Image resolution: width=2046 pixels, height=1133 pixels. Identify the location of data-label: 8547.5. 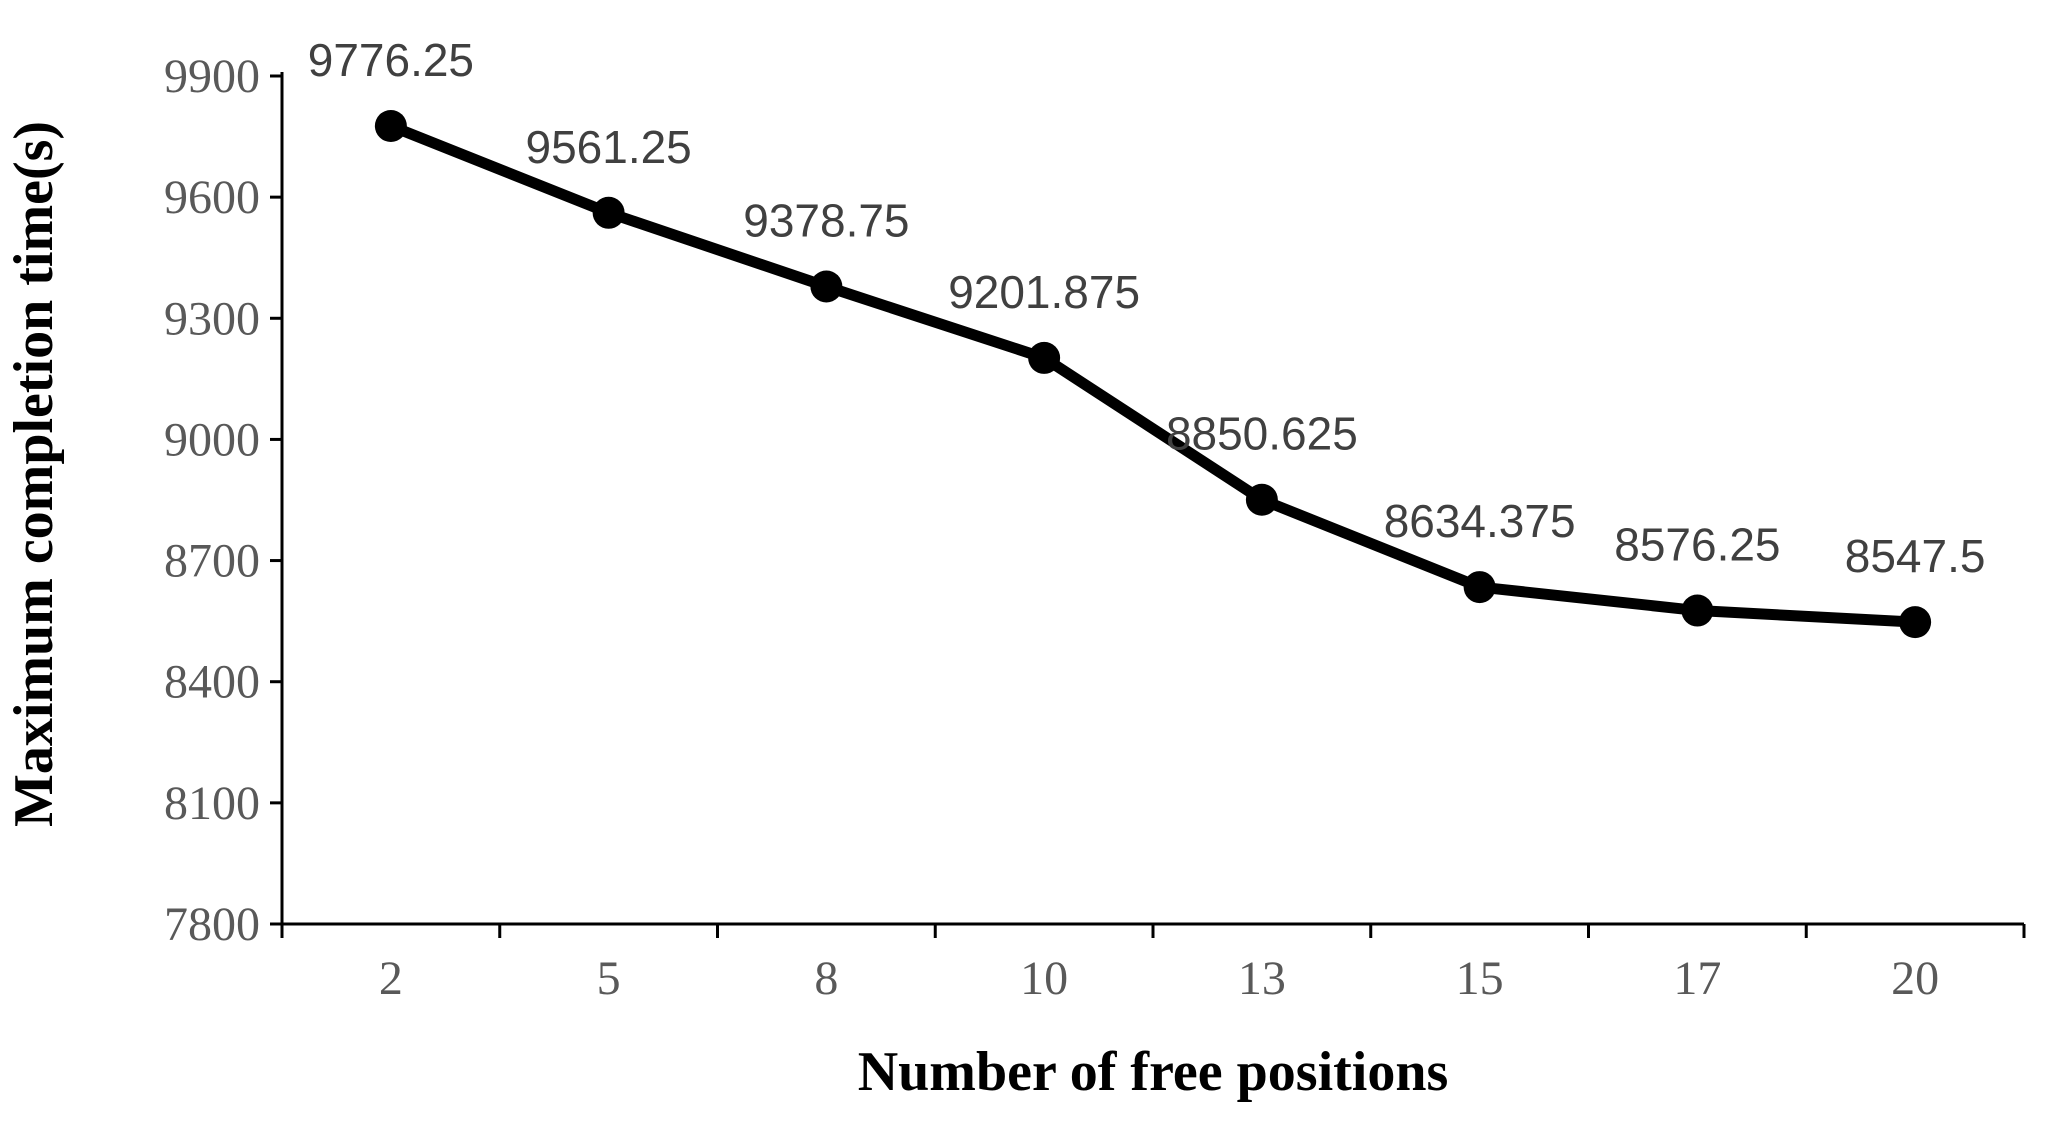
(1915, 556).